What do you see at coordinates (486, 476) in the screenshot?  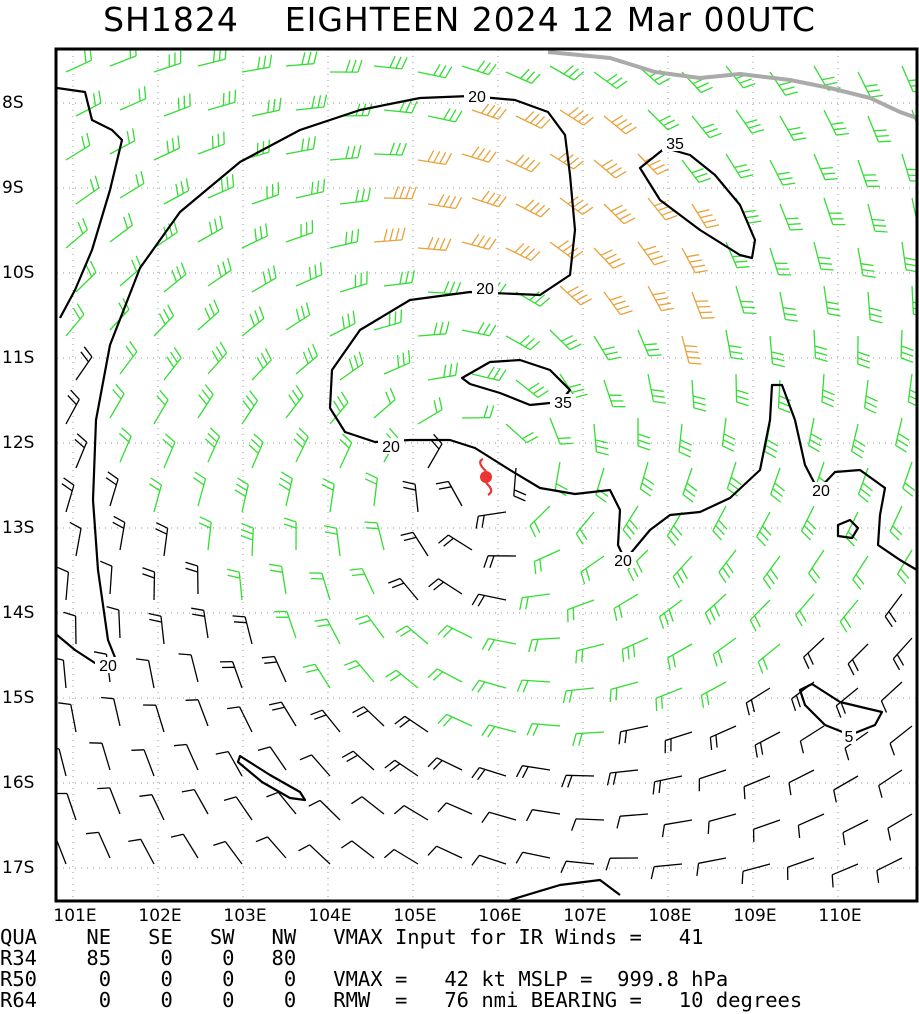 I see `tropical-cyclone-icon` at bounding box center [486, 476].